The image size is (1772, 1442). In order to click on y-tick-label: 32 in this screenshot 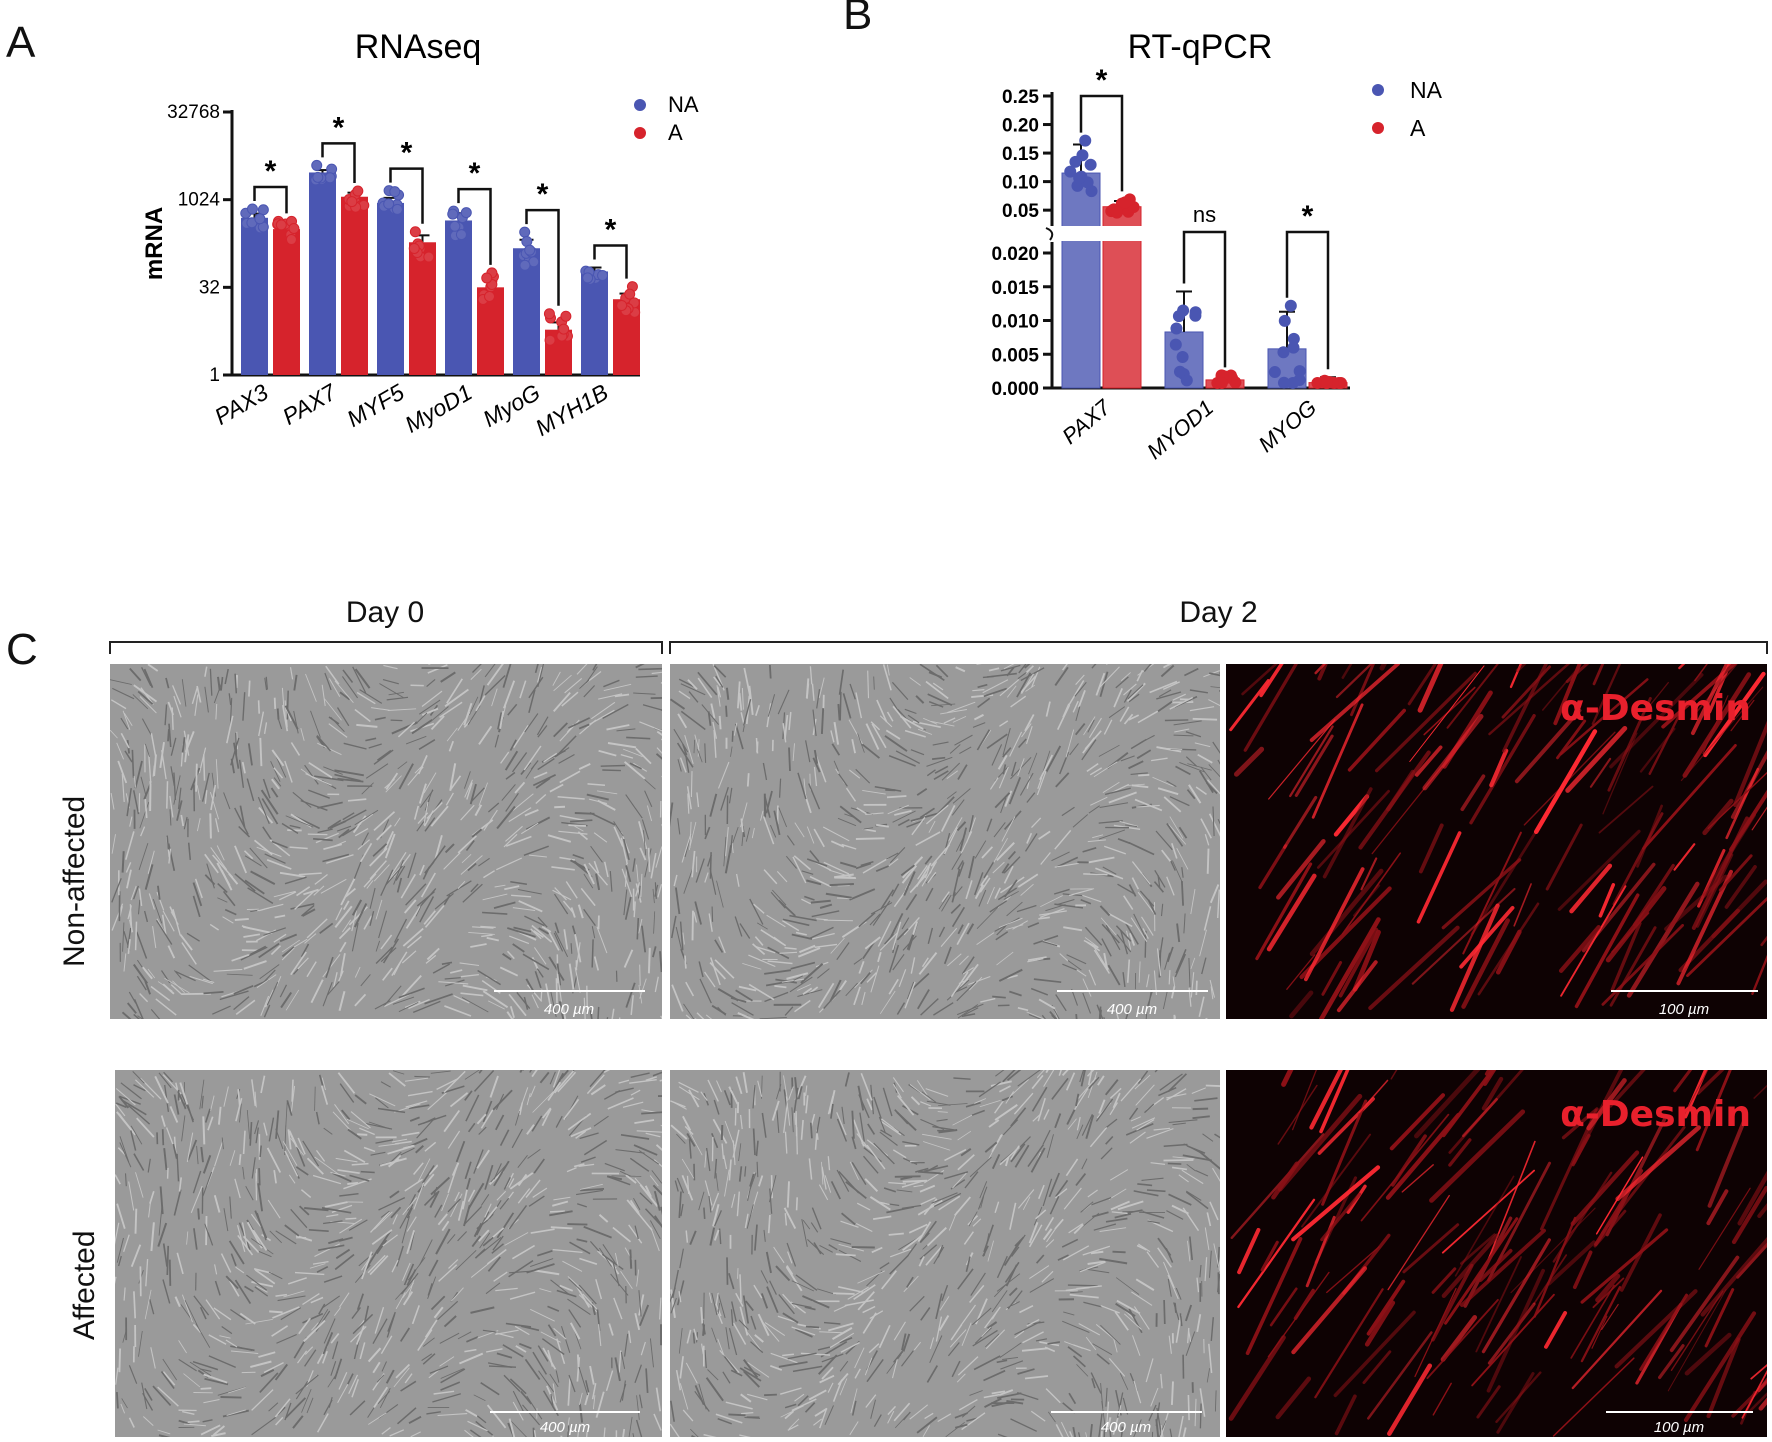, I will do `click(209, 287)`.